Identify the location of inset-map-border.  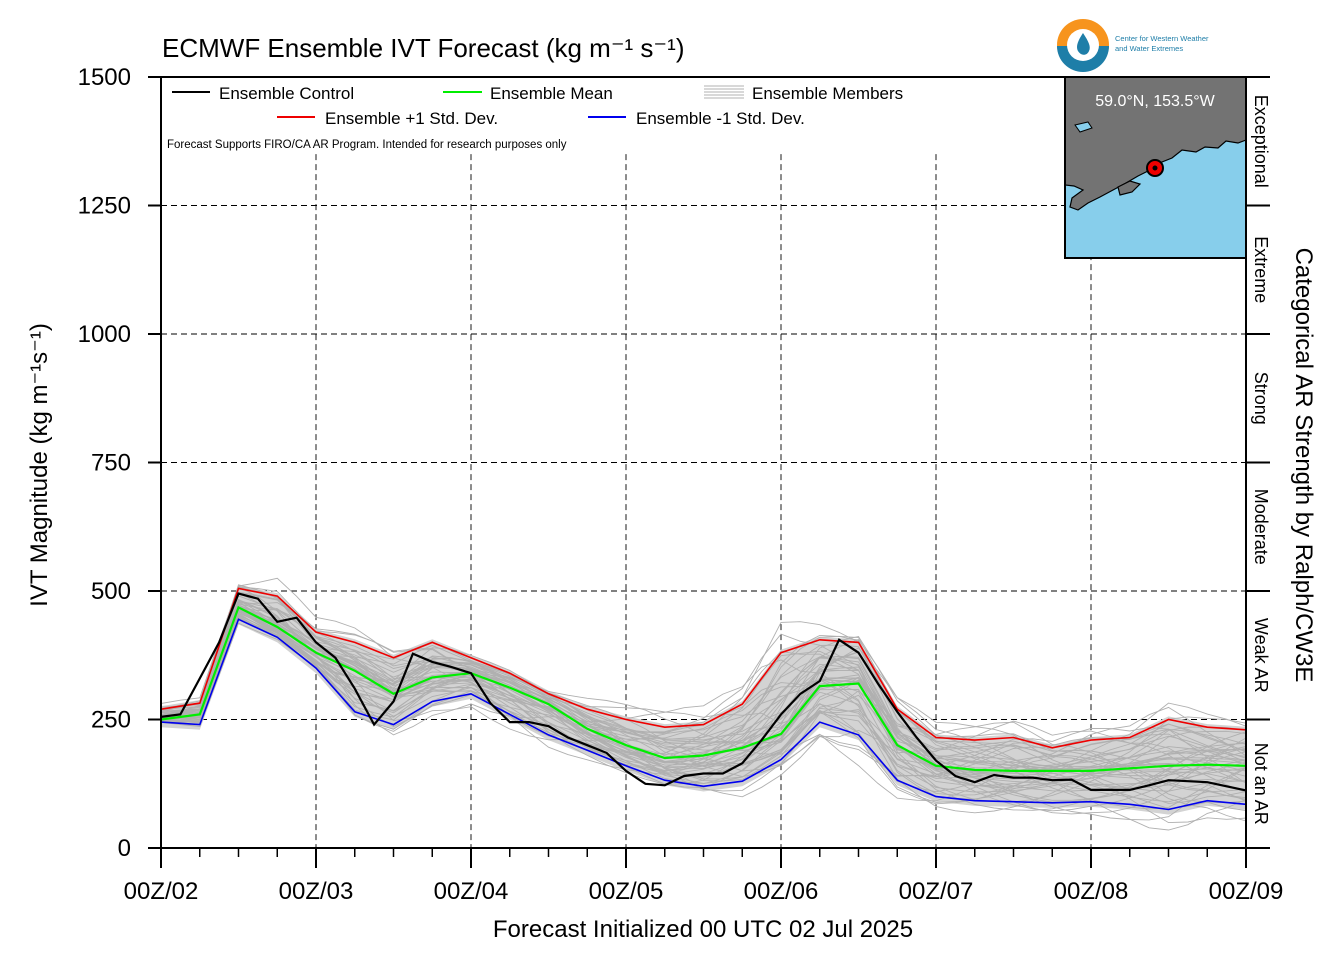
(1155, 167).